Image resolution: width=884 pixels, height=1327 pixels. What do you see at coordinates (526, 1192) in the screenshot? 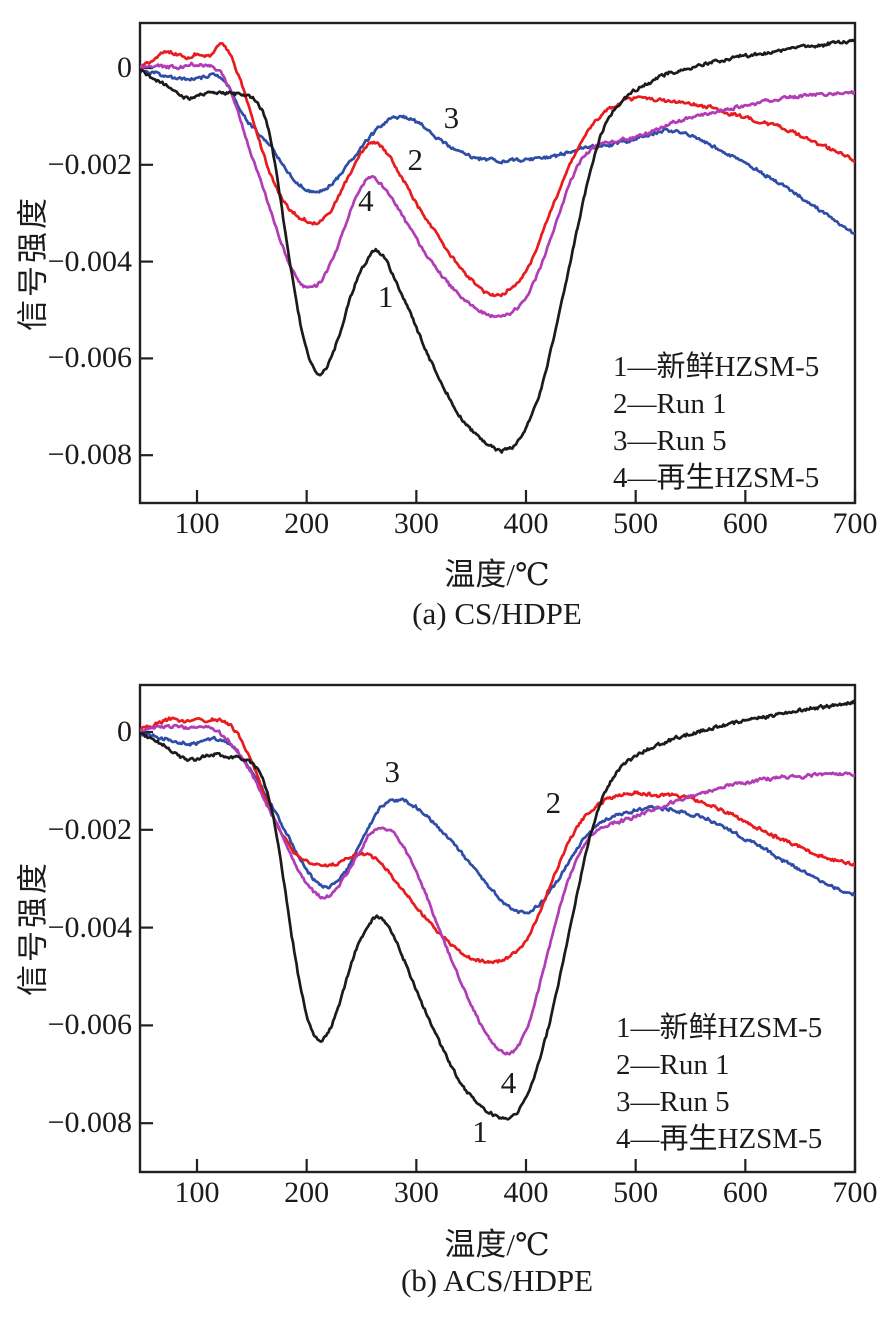
I see `chart-b-x-tick-label: 400` at bounding box center [526, 1192].